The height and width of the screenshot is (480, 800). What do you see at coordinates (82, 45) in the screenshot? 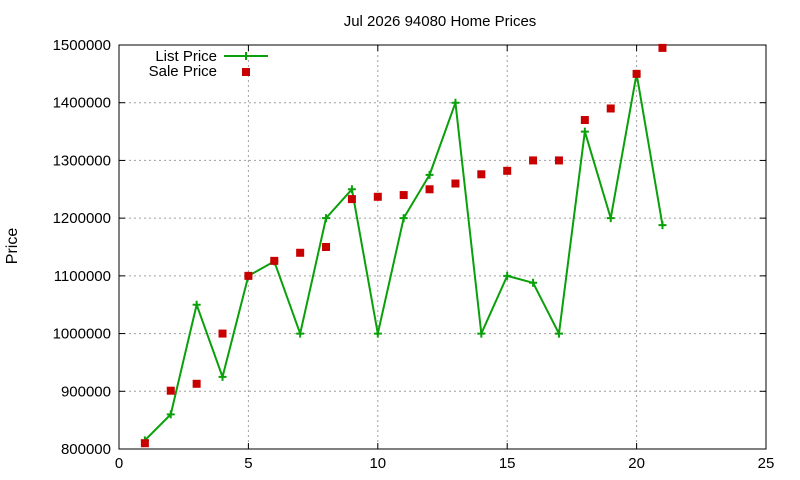
I see `y-tick-label: 1500000` at bounding box center [82, 45].